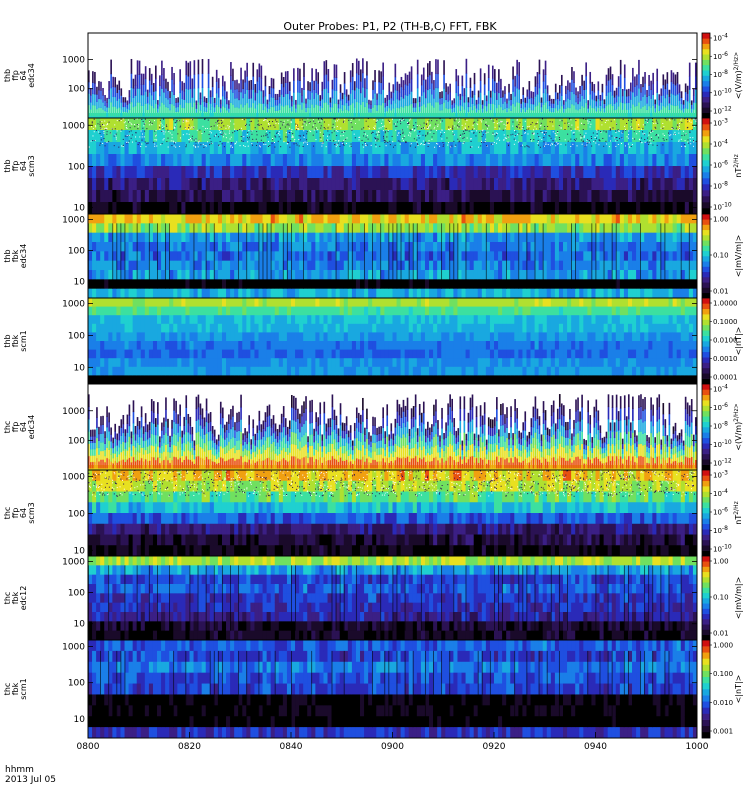 This screenshot has width=750, height=804. What do you see at coordinates (88, 747) in the screenshot?
I see `x-tick-label: 0800` at bounding box center [88, 747].